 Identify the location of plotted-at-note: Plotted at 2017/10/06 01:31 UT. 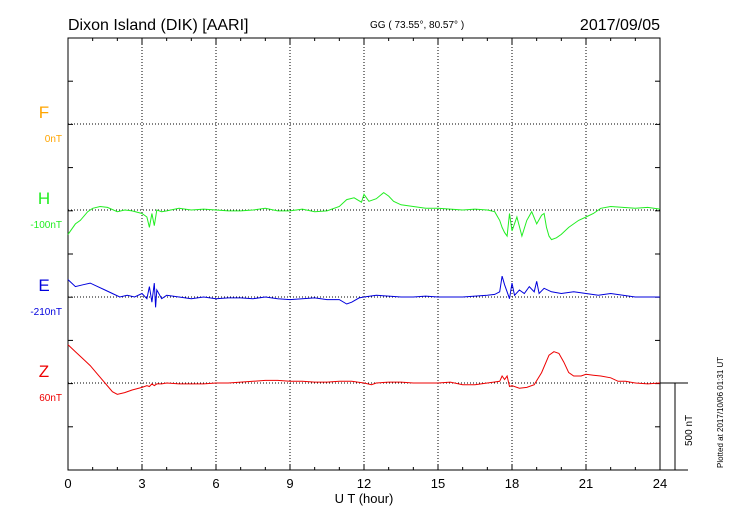
(720, 412).